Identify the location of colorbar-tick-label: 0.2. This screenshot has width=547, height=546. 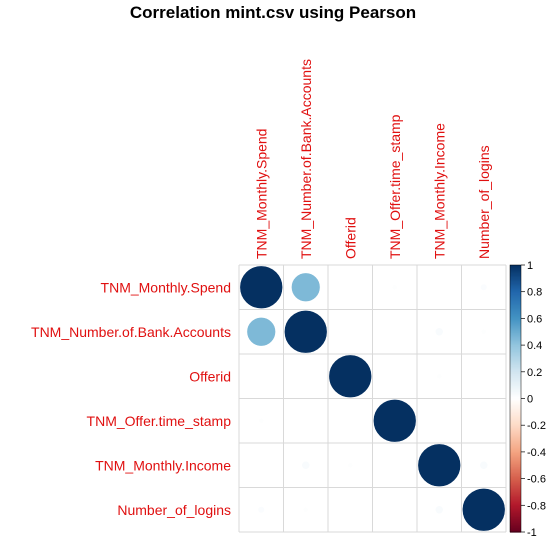
(534, 373).